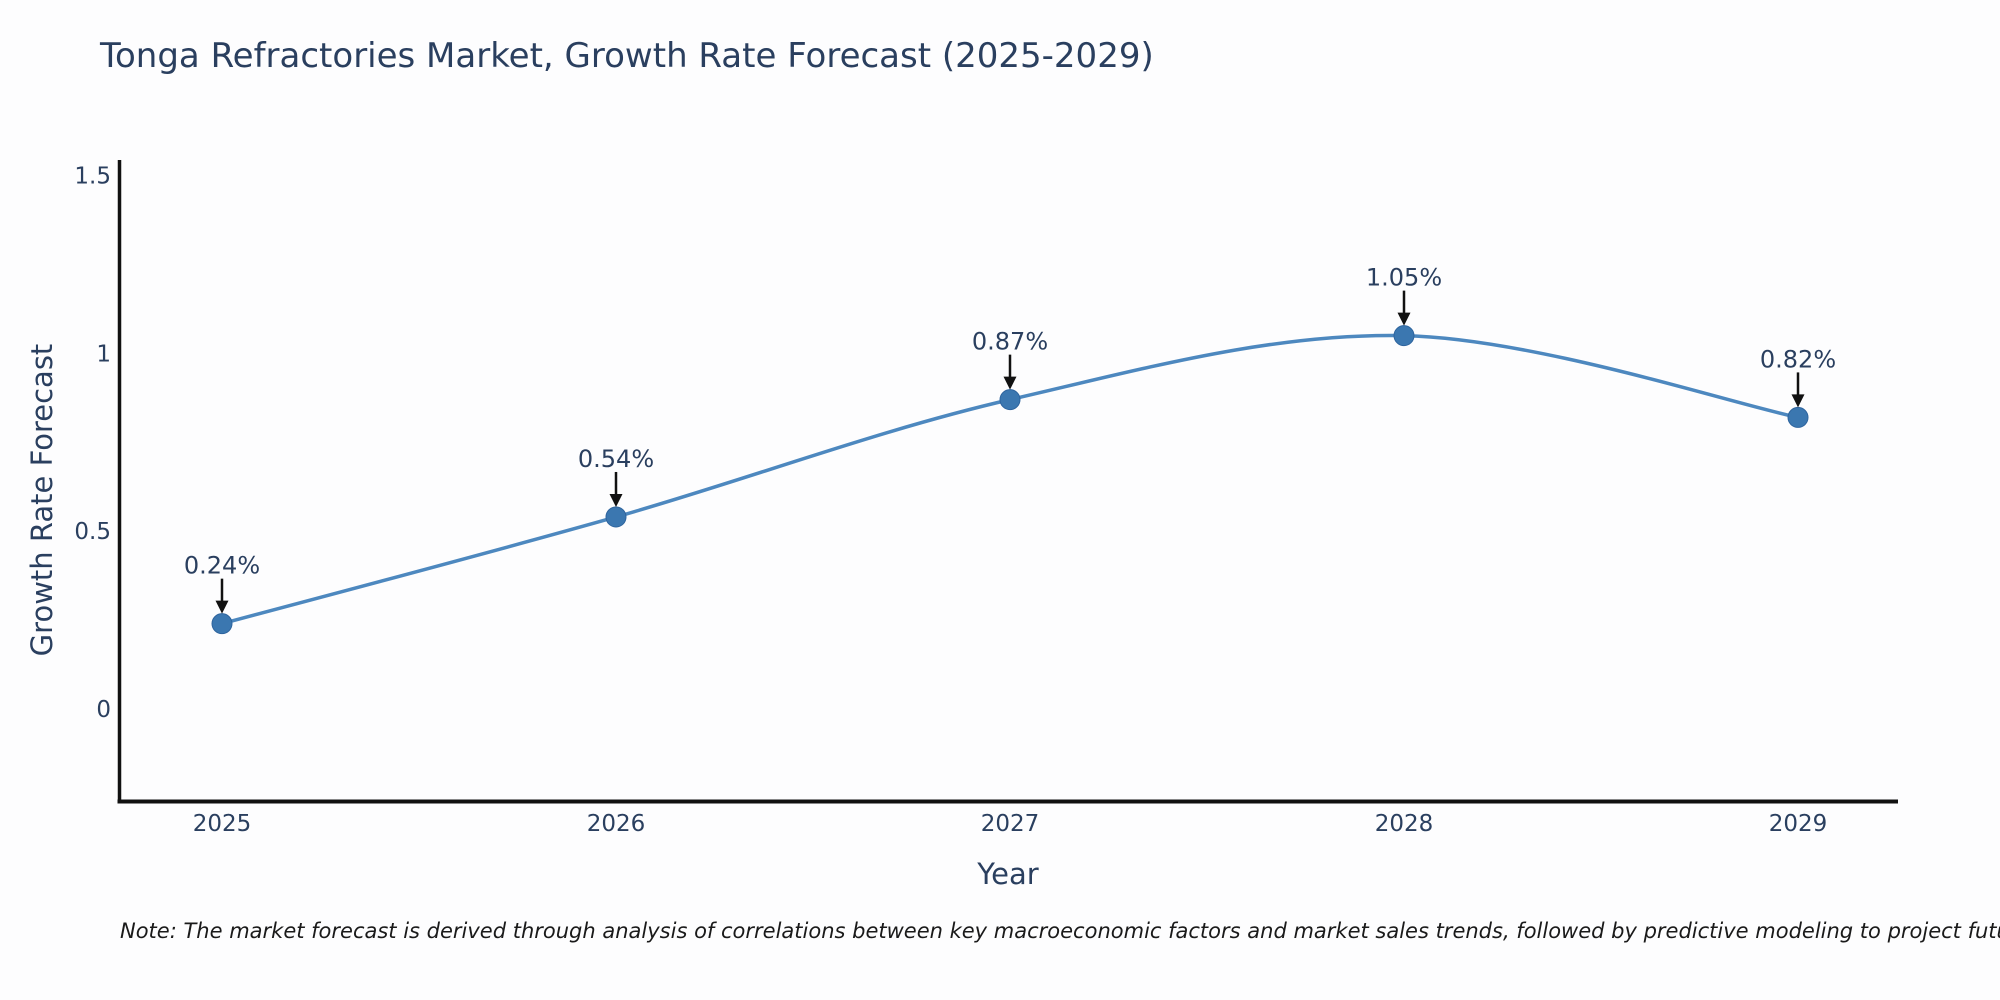 The height and width of the screenshot is (1000, 2000). Describe the element at coordinates (1404, 824) in the screenshot. I see `x-tick-label: 2028` at that location.